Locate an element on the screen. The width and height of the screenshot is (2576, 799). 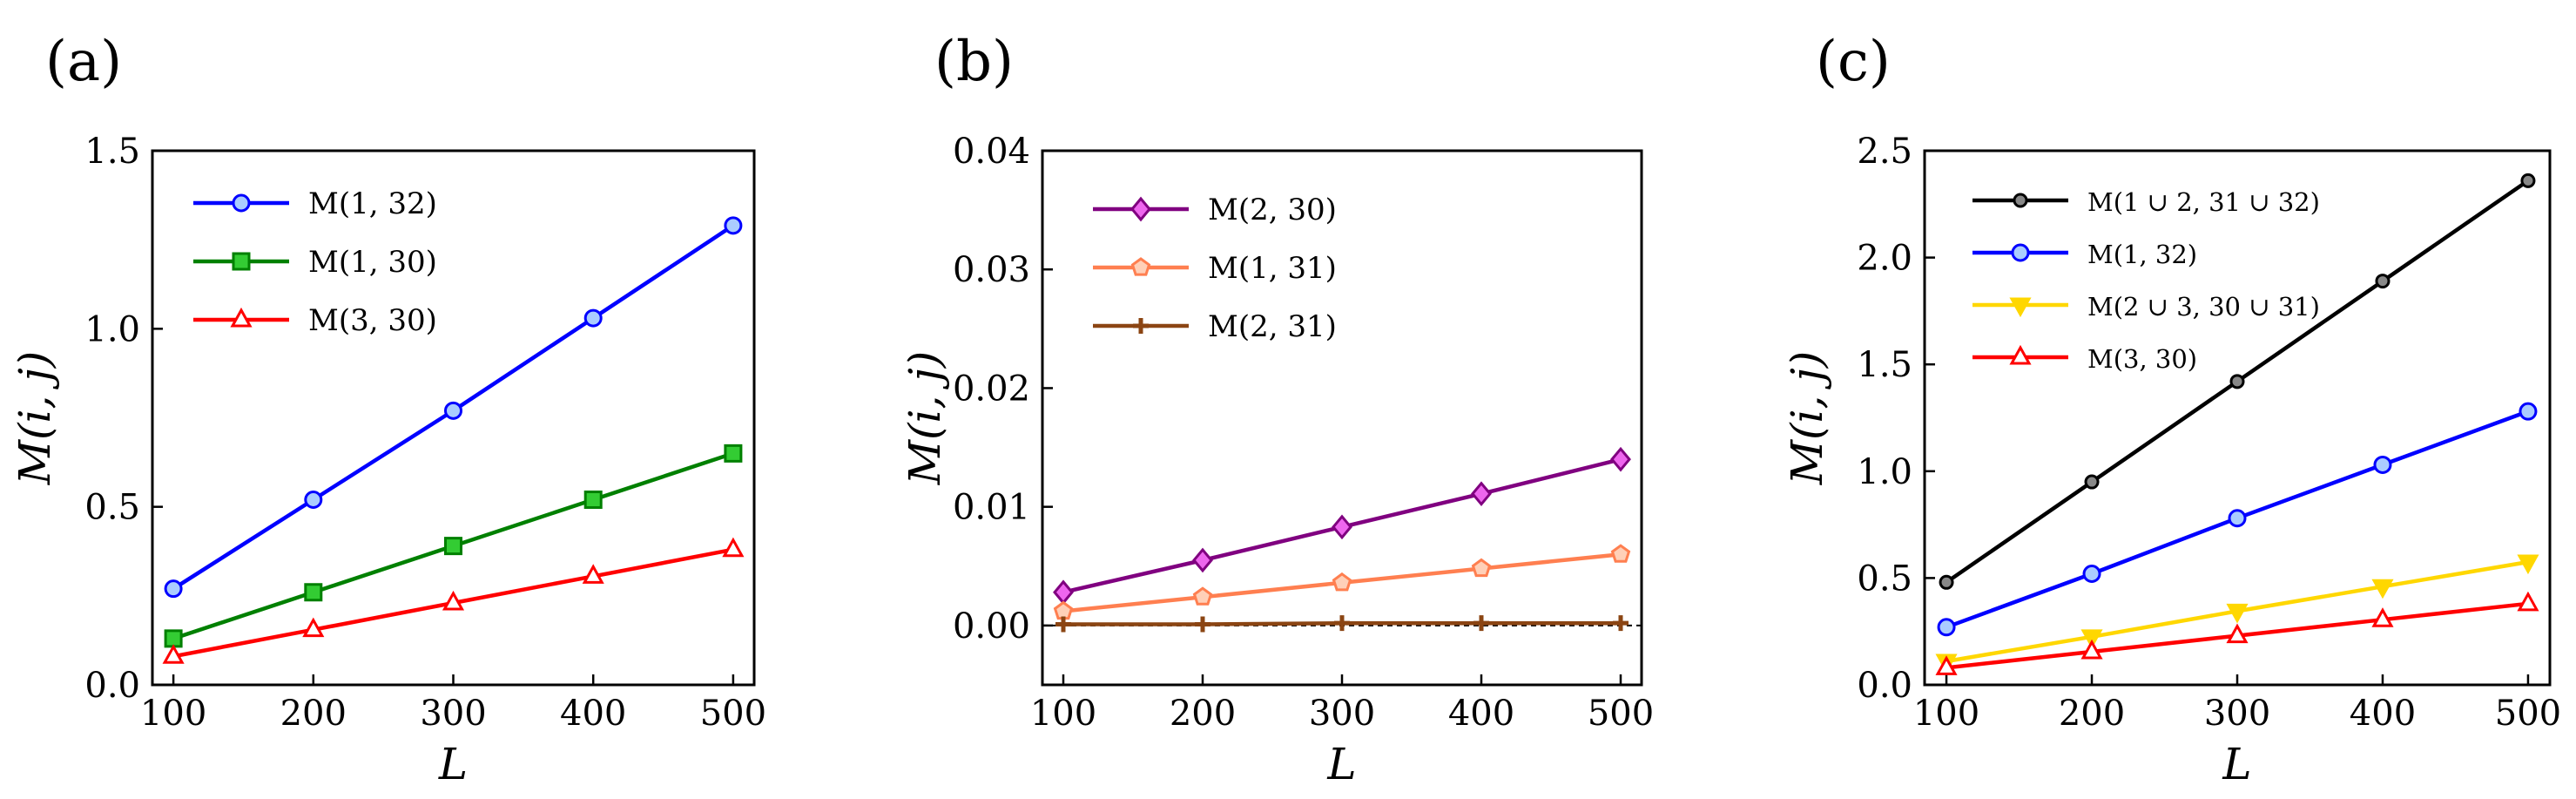
legend-label: M(2, 30) is located at coordinates (1273, 210).